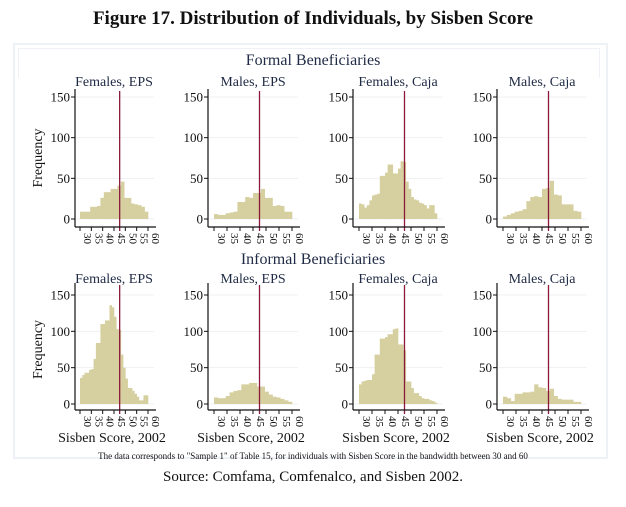 The height and width of the screenshot is (507, 626). What do you see at coordinates (313, 259) in the screenshot?
I see `group-title-informal: Informal Beneficiaries` at bounding box center [313, 259].